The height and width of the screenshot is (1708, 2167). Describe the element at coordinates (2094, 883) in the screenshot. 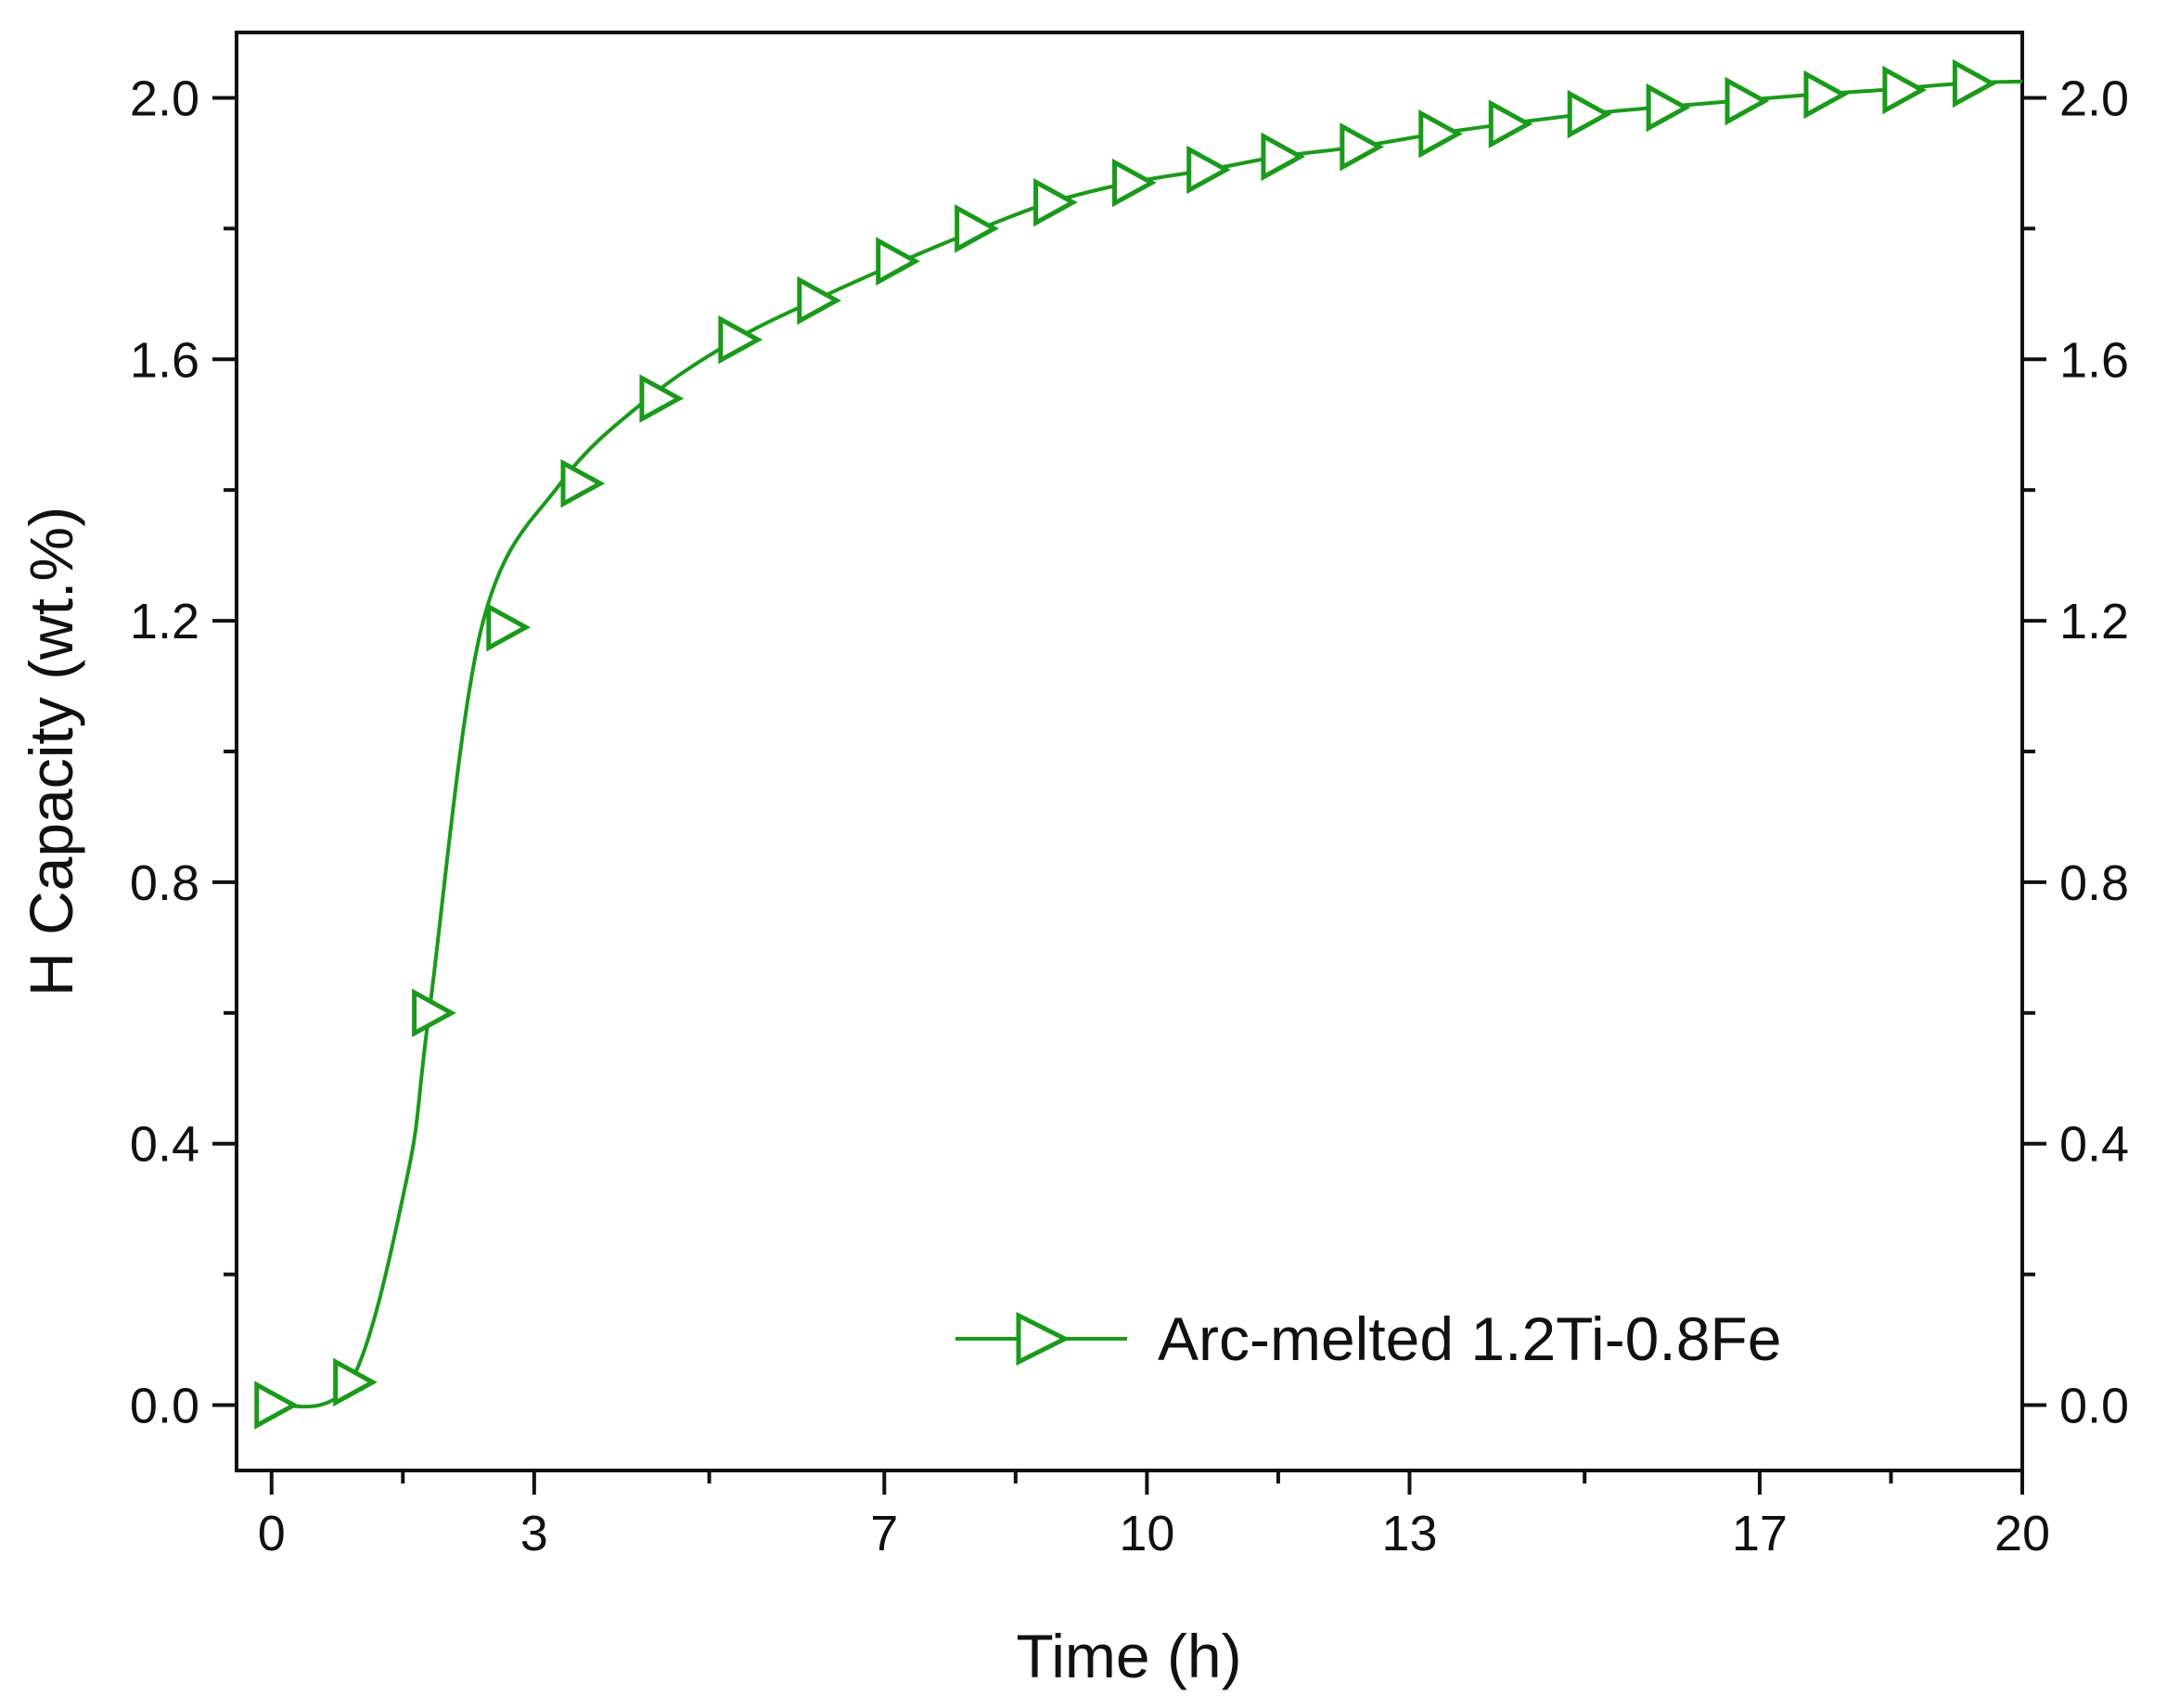

I see `y-tick-label-right: 0.8` at that location.